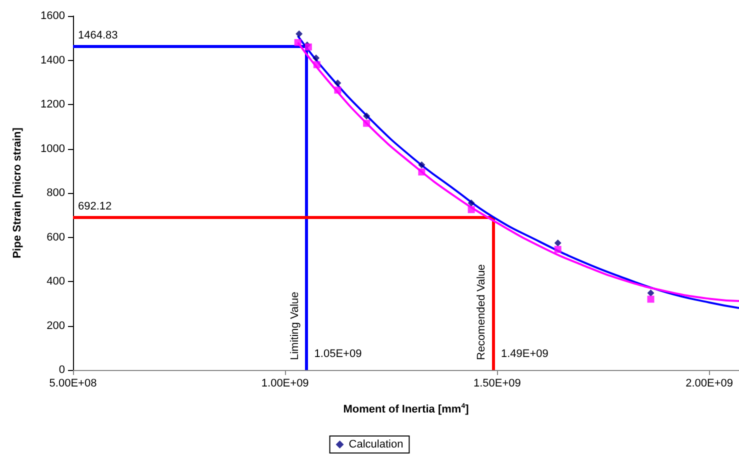  Describe the element at coordinates (376, 444) in the screenshot. I see `legend-label: Calculation` at that location.